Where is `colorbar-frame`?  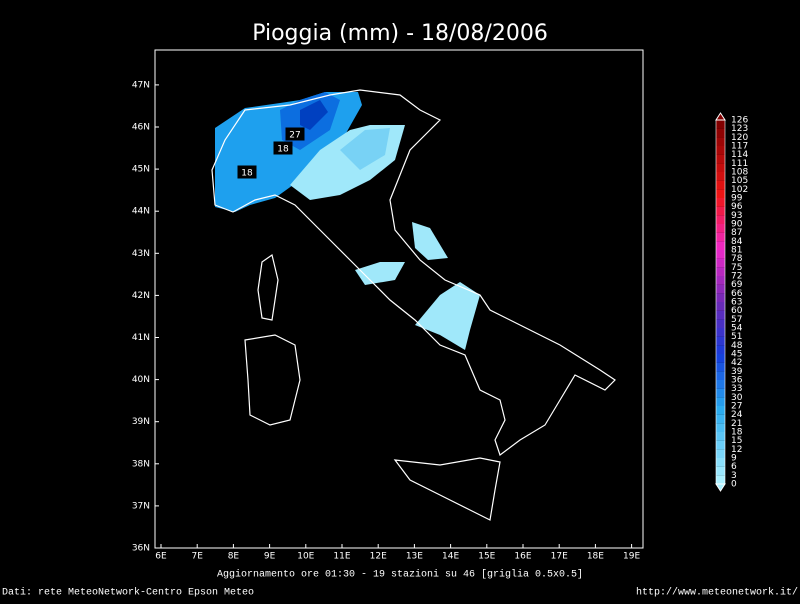 colorbar-frame is located at coordinates (720, 302).